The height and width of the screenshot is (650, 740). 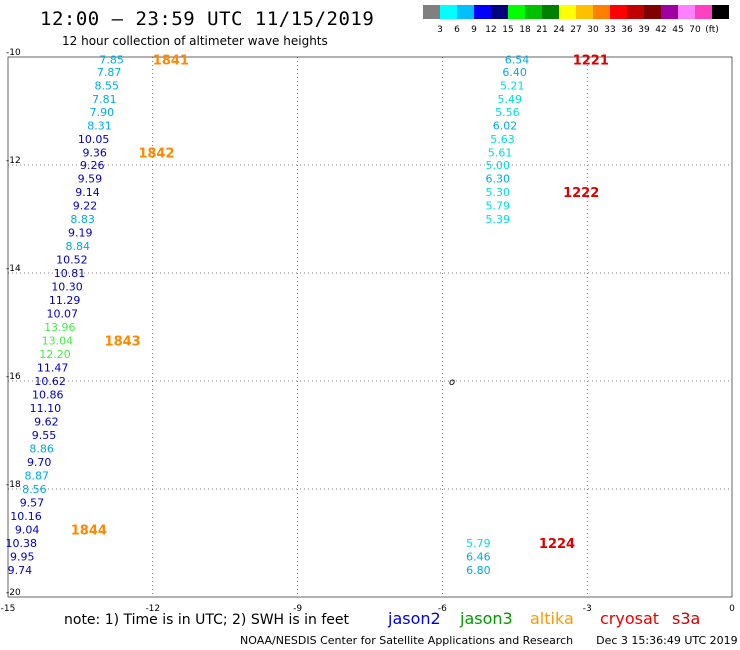 I want to click on time-label: 1844, so click(x=89, y=531).